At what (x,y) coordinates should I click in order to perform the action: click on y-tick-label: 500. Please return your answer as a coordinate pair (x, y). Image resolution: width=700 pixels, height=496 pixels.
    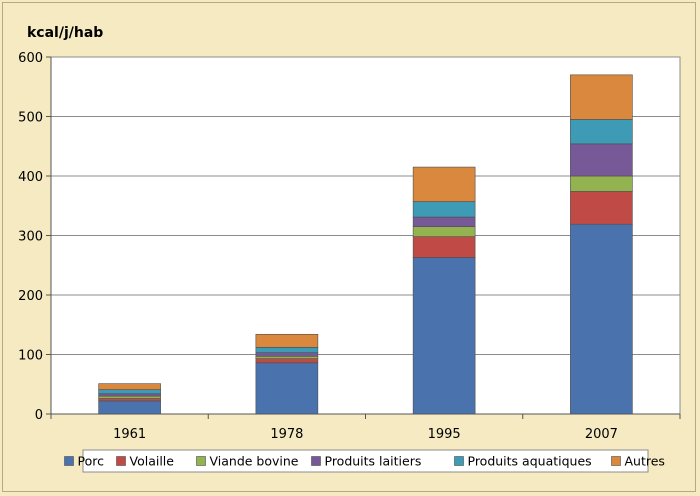
    Looking at the image, I should click on (30, 118).